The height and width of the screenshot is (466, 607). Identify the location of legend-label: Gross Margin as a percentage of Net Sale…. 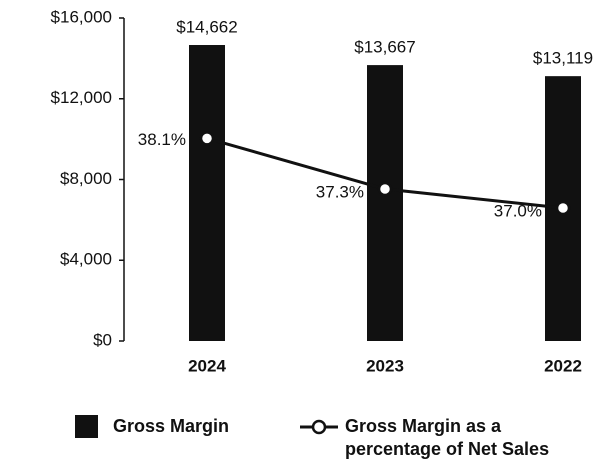
(447, 437).